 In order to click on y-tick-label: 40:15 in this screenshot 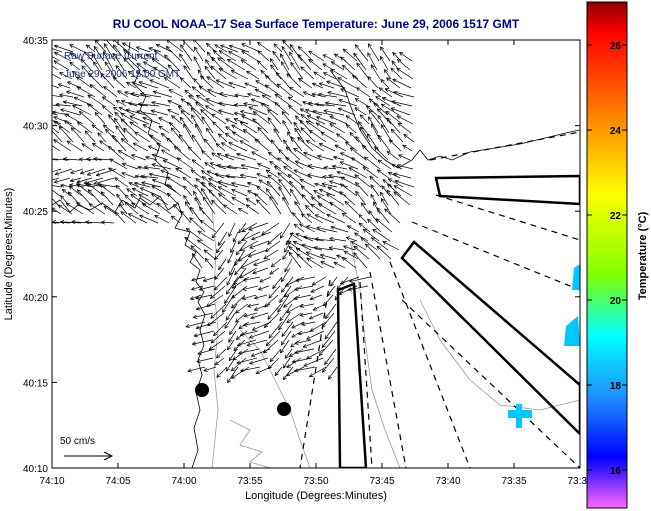, I will do `click(35, 383)`.